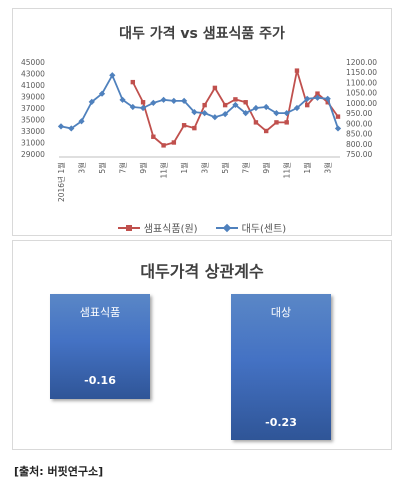 The width and height of the screenshot is (406, 484). Describe the element at coordinates (100, 346) in the screenshot. I see `bar-sempio: 샘표식품 -0.16` at that location.